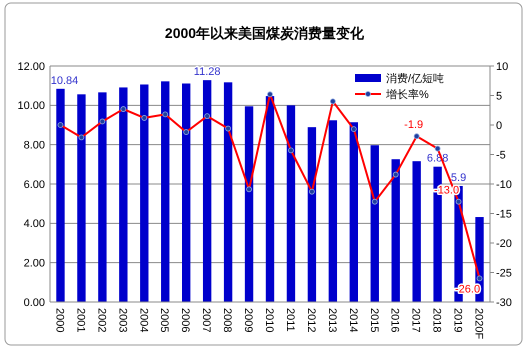 The height and width of the screenshot is (350, 529). I want to click on x-tick-label: 2018, so click(436, 320).